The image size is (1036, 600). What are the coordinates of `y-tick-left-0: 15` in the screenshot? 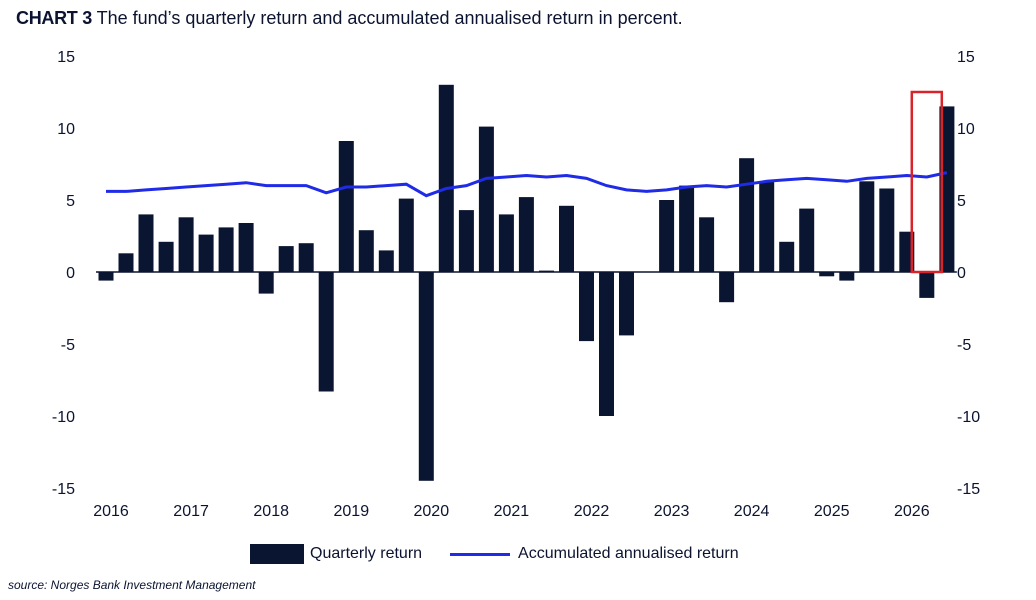 It's located at (66, 57).